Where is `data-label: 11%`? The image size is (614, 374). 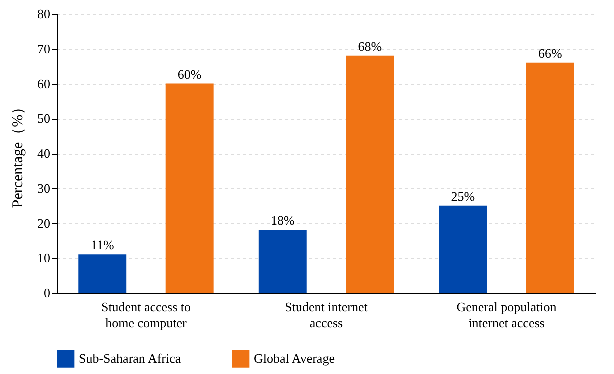 data-label: 11% is located at coordinates (102, 245).